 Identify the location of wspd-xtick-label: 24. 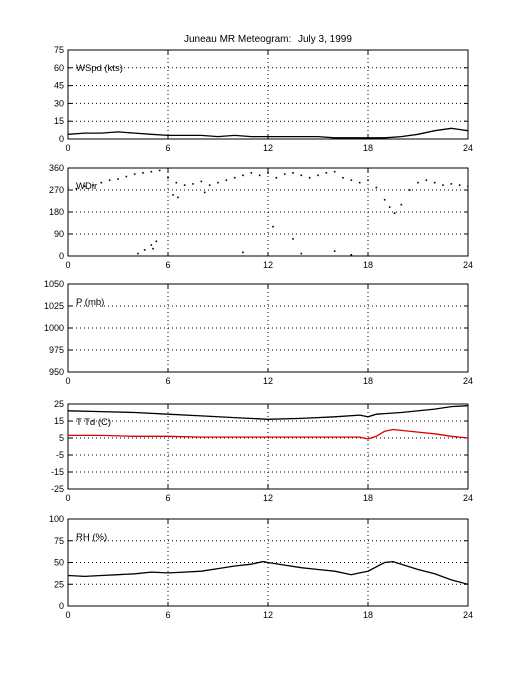
(468, 148).